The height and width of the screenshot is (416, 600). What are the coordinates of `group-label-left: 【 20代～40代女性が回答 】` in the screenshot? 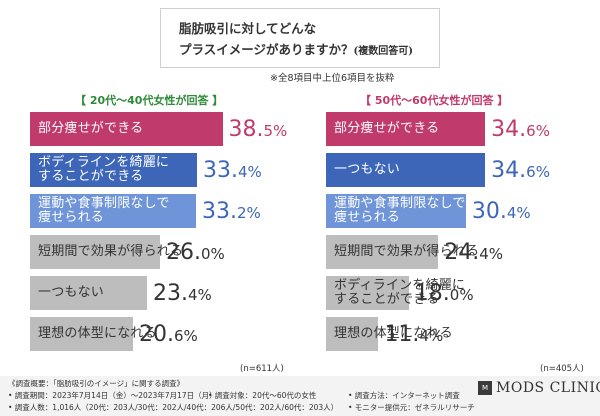 It's located at (149, 100).